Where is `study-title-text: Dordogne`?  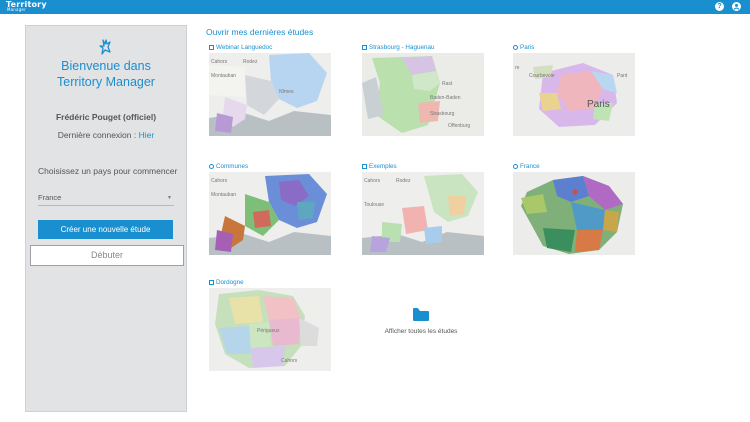 study-title-text: Dordogne is located at coordinates (230, 282).